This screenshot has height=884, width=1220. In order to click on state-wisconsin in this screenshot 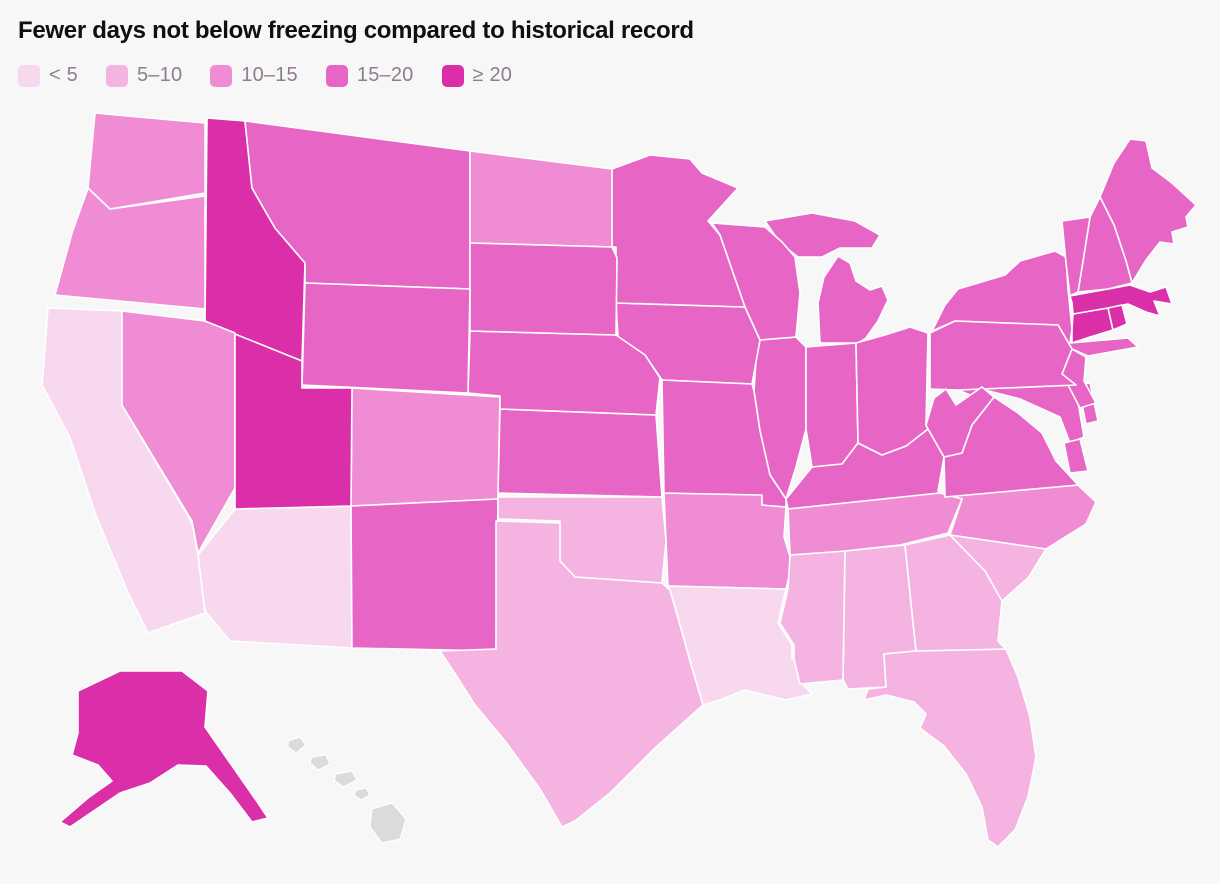, I will do `click(756, 281)`.